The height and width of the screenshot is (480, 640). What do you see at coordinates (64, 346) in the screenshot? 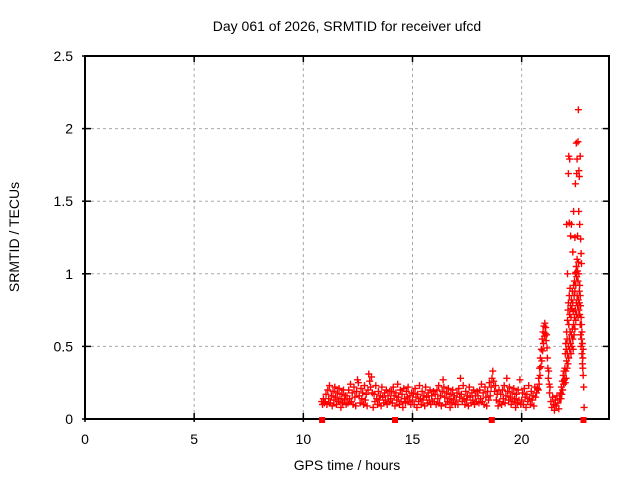
I see `y-tick-label: 0.5` at bounding box center [64, 346].